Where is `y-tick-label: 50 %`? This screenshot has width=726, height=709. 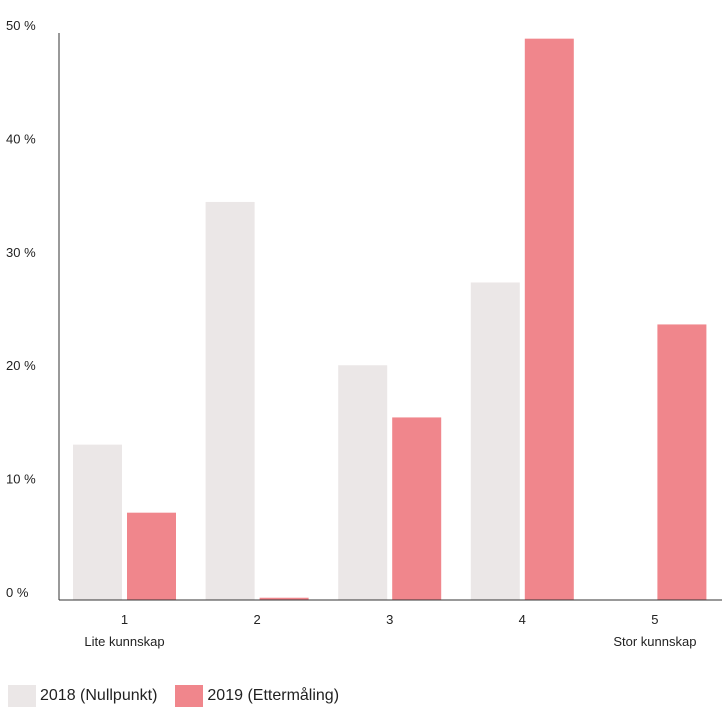 y-tick-label: 50 % is located at coordinates (21, 25).